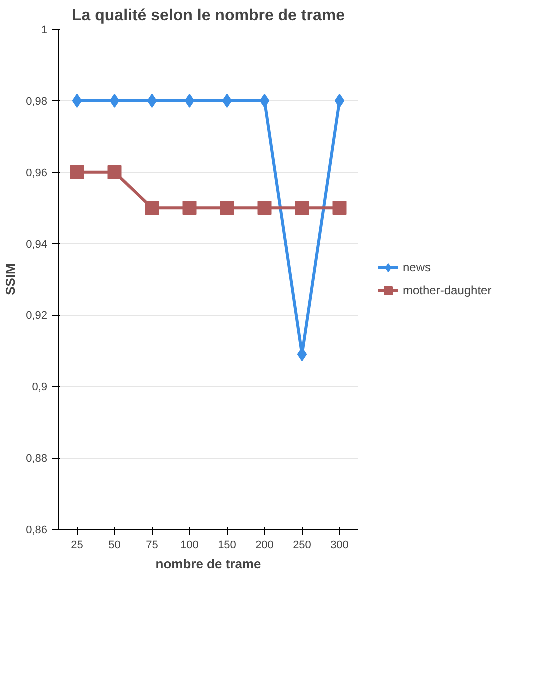 The height and width of the screenshot is (679, 554). Describe the element at coordinates (77, 546) in the screenshot. I see `x-tick-label: 25` at that location.